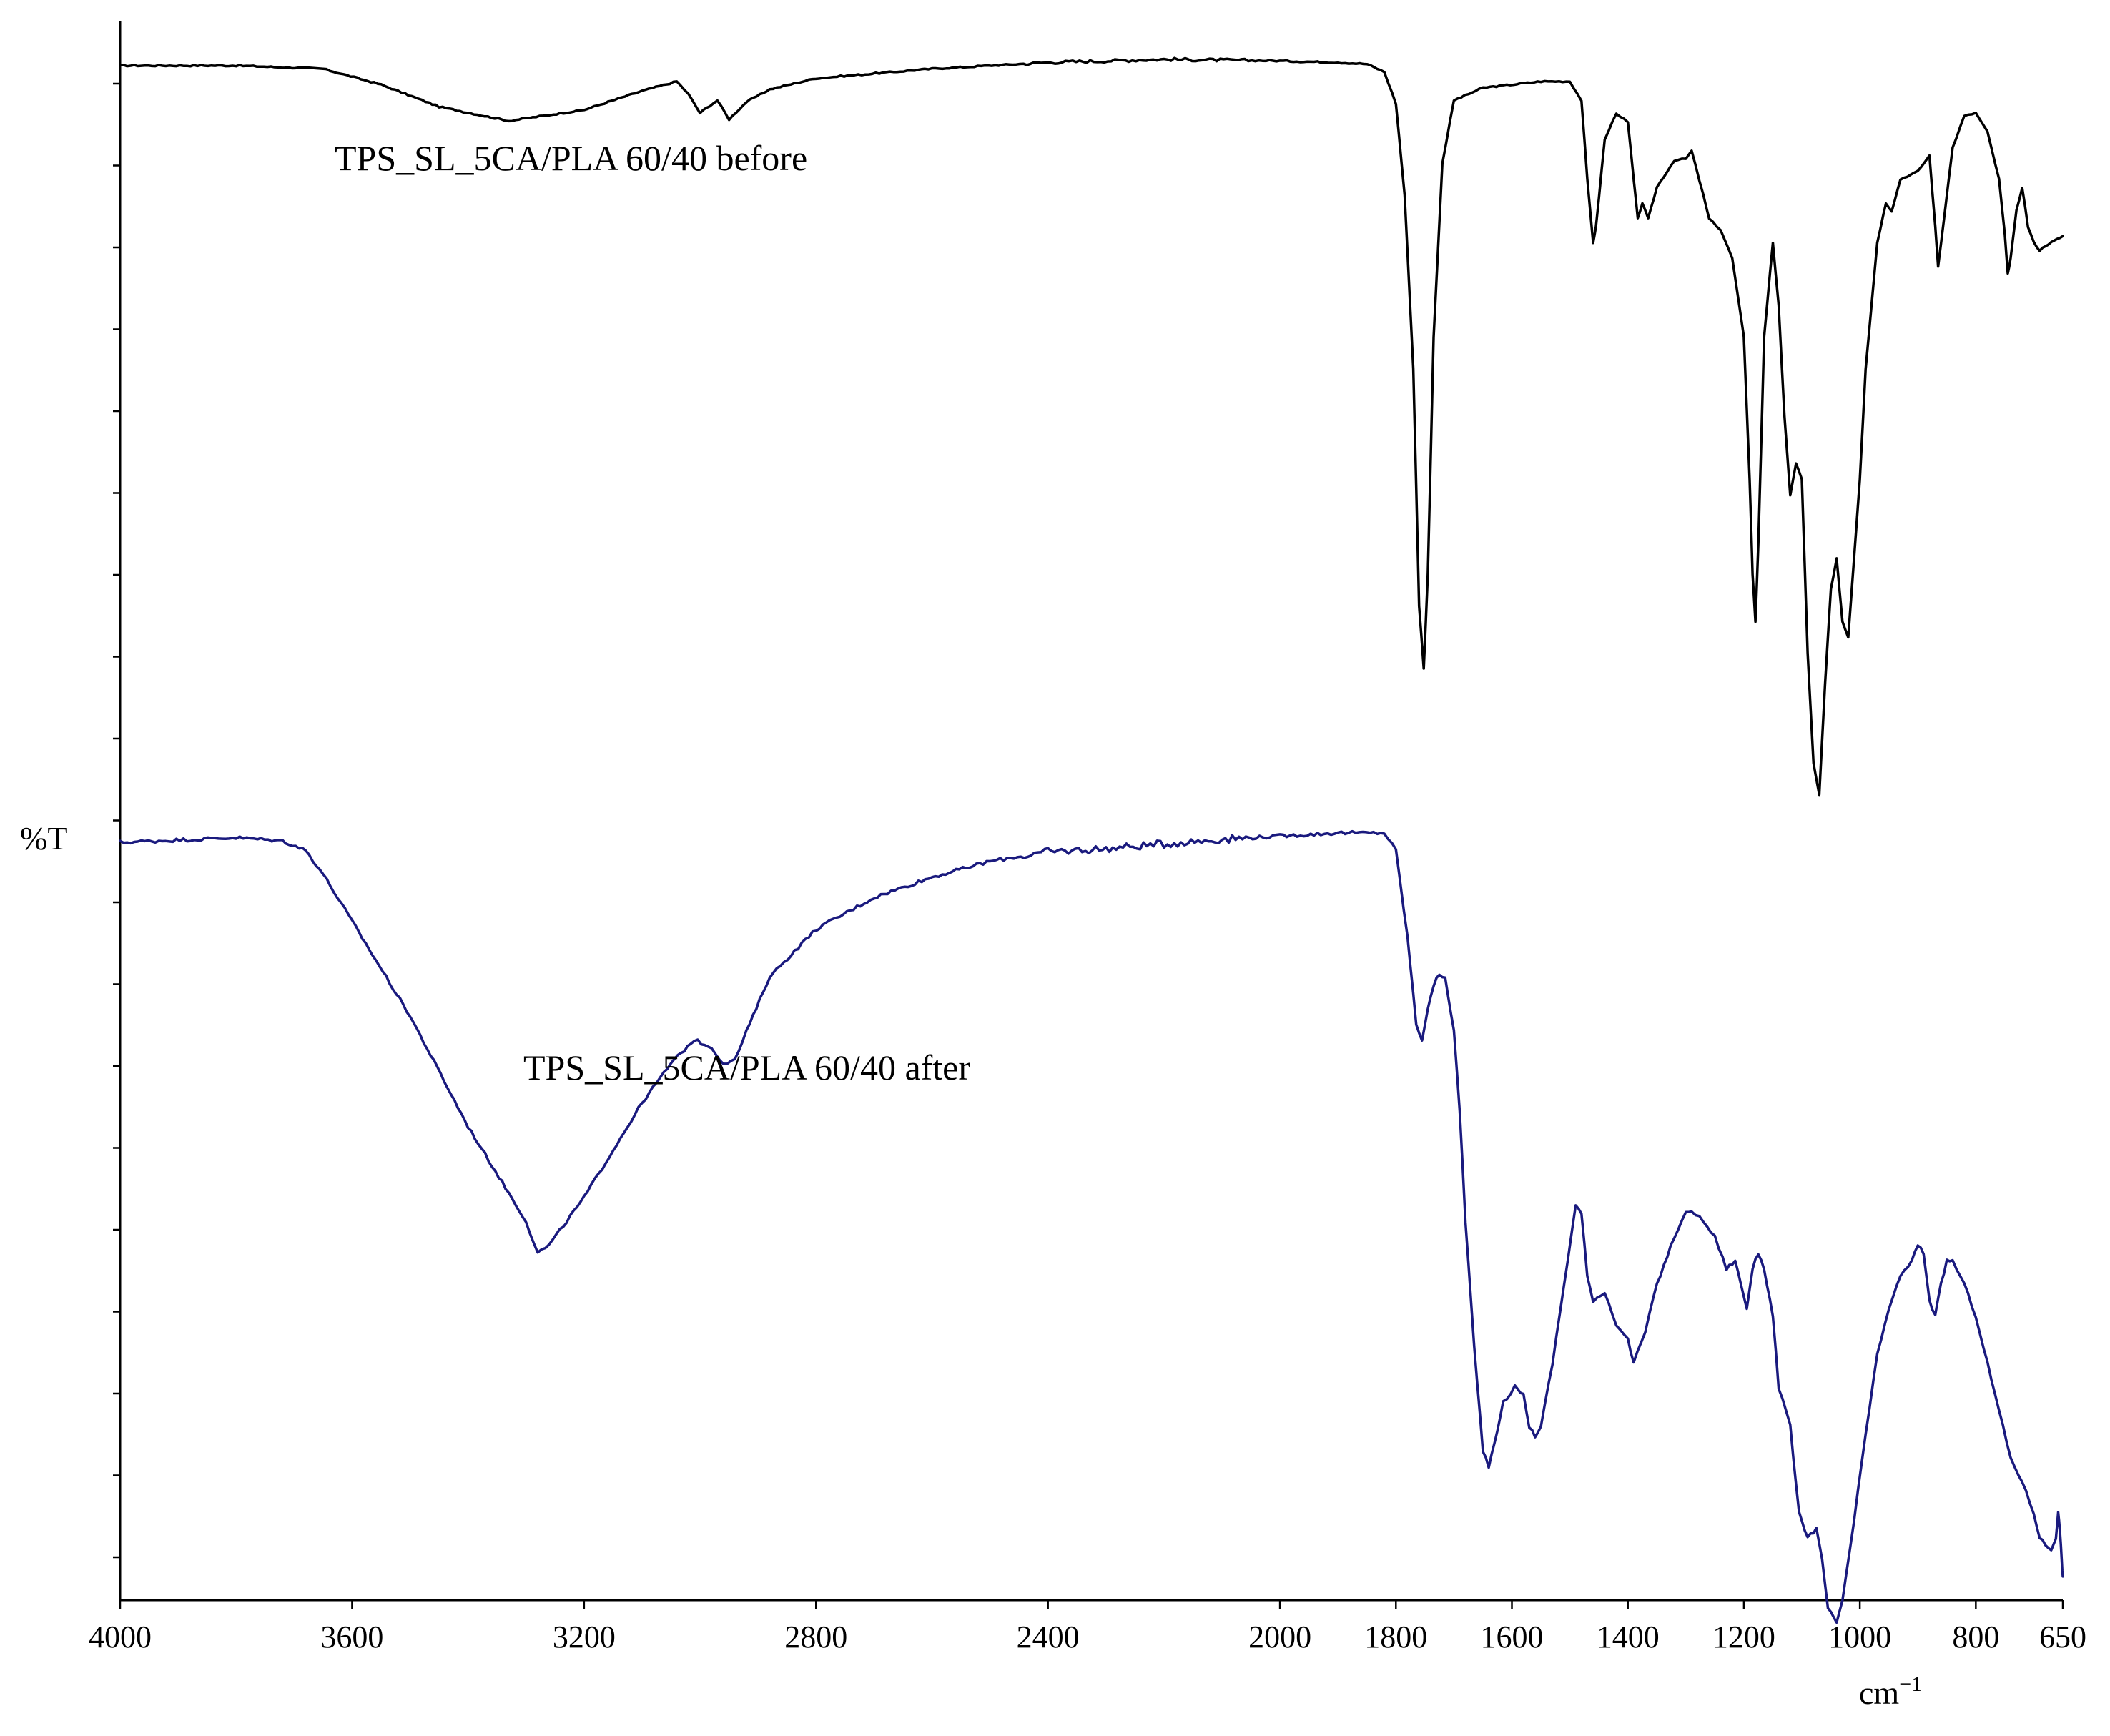 The image size is (2110, 1736). Describe the element at coordinates (815, 1636) in the screenshot. I see `x-tick-label: 2800` at that location.